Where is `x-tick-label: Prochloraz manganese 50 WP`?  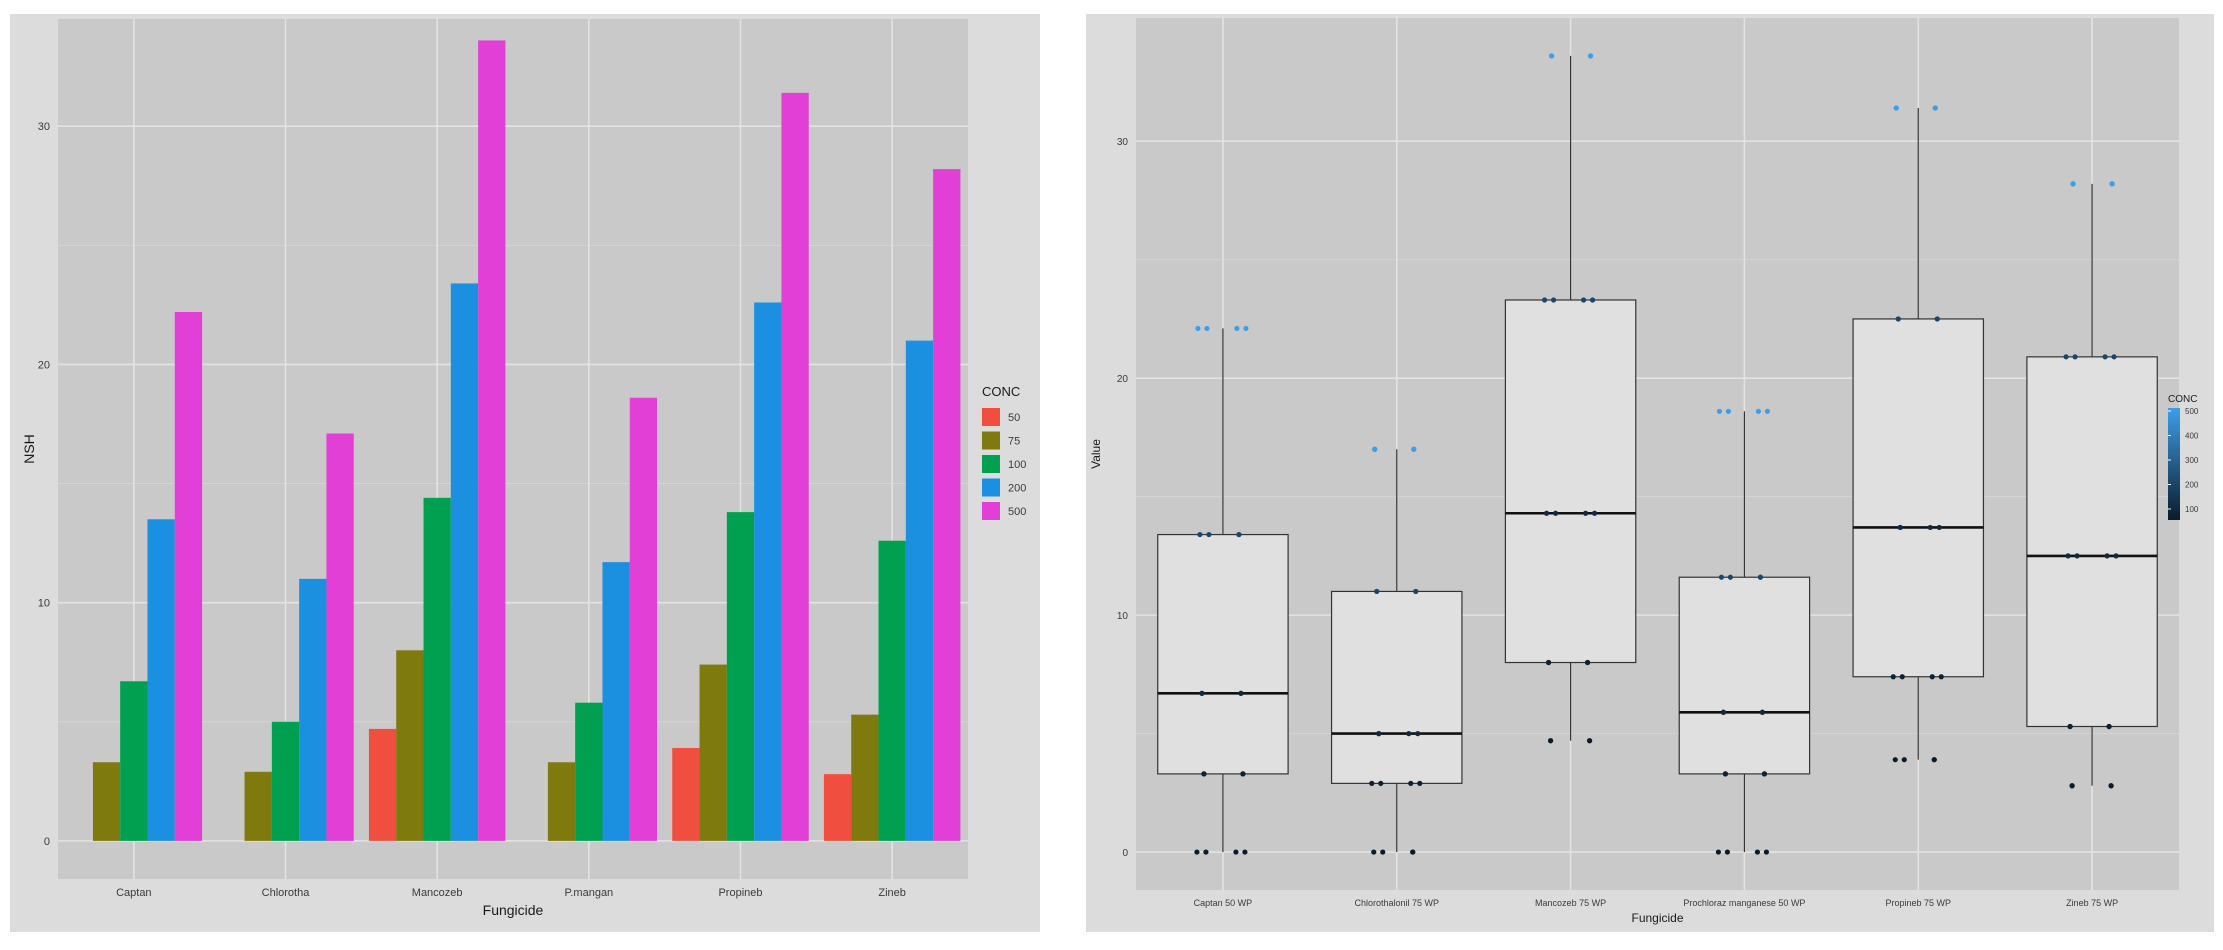
x-tick-label: Prochloraz manganese 50 WP is located at coordinates (1744, 903).